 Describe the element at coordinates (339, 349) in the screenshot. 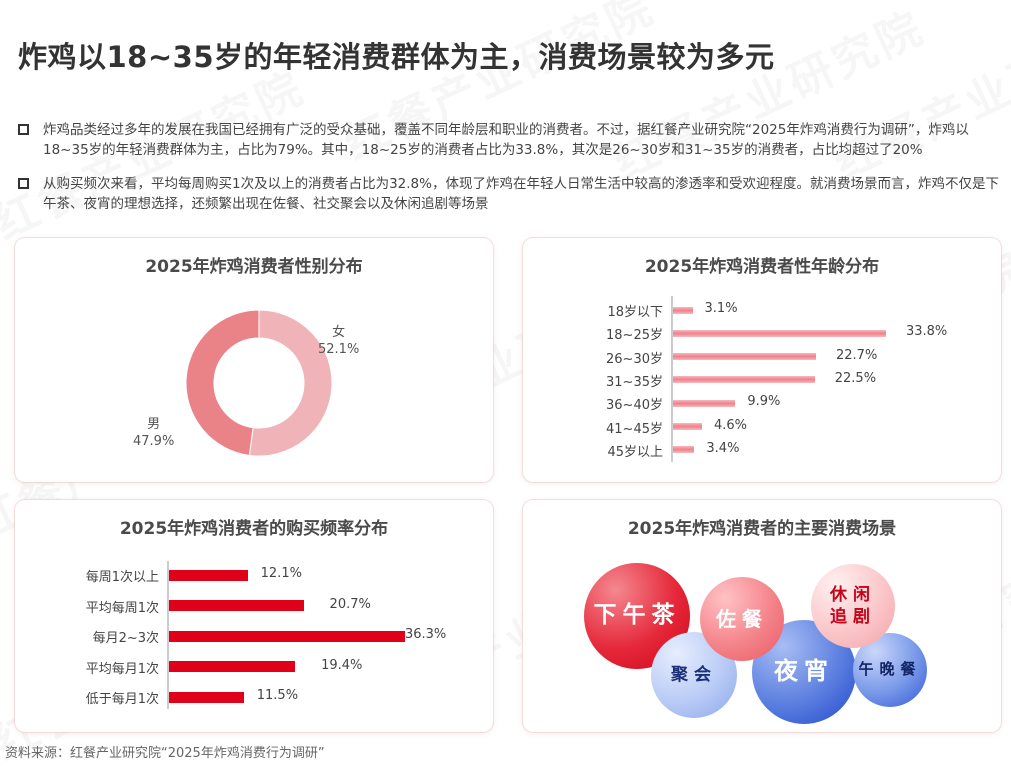

I see `label-value: 52.1%` at that location.